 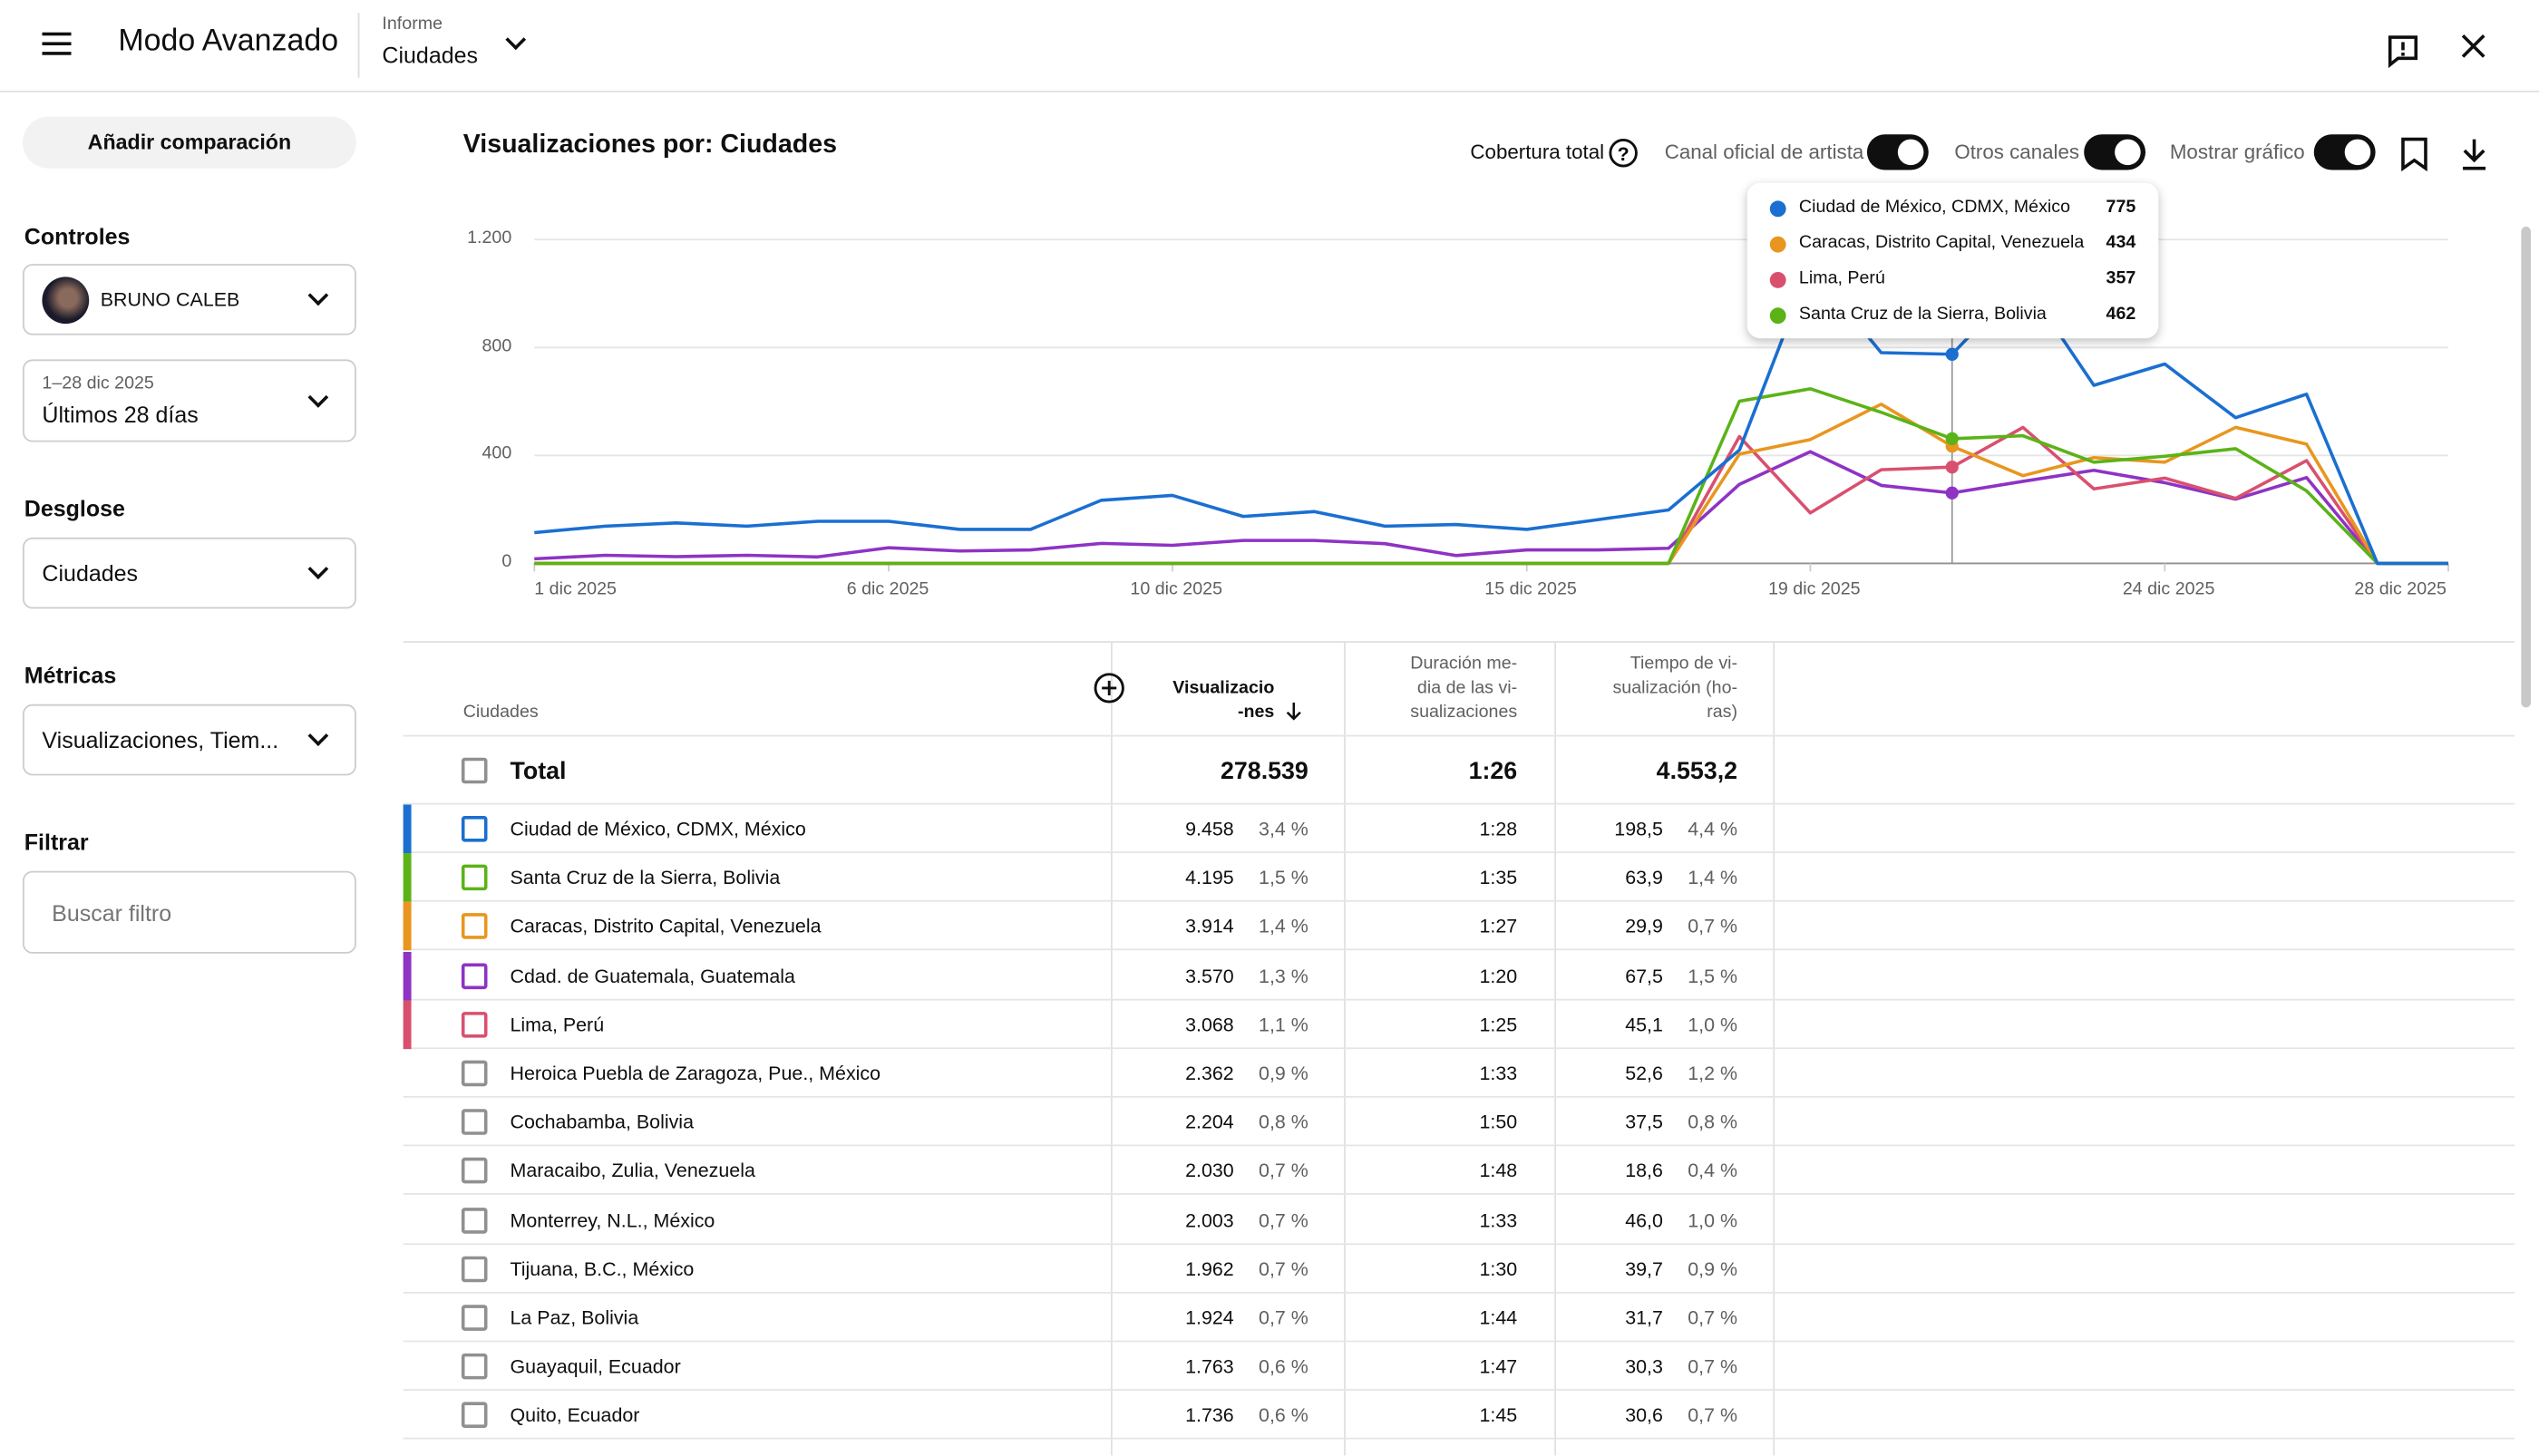 I want to click on watch-time-percent: 1,5 %, so click(x=1713, y=975).